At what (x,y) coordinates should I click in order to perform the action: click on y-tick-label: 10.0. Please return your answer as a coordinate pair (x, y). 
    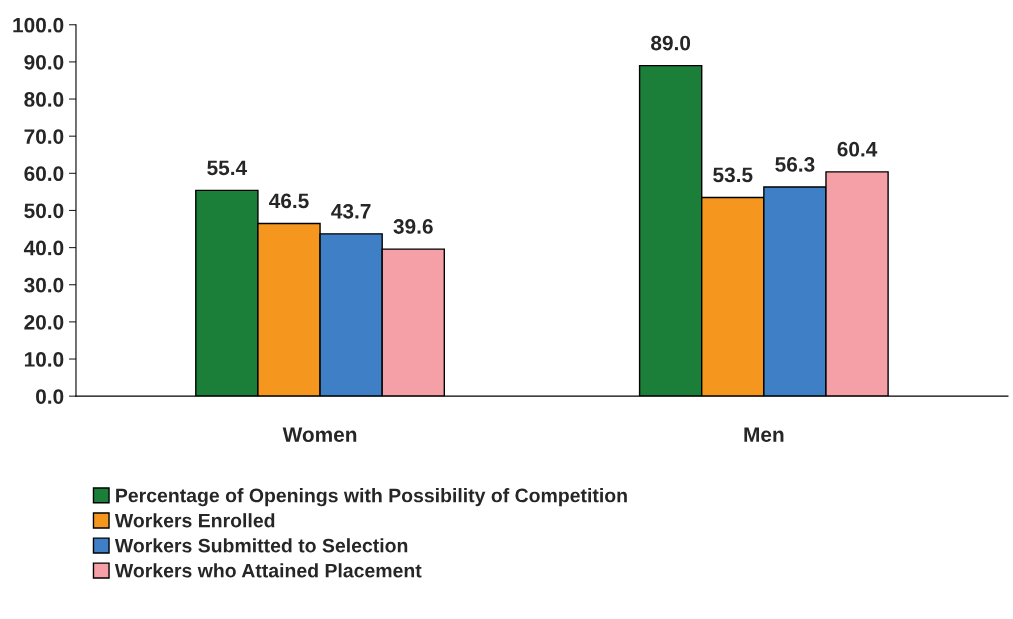
    Looking at the image, I should click on (44, 359).